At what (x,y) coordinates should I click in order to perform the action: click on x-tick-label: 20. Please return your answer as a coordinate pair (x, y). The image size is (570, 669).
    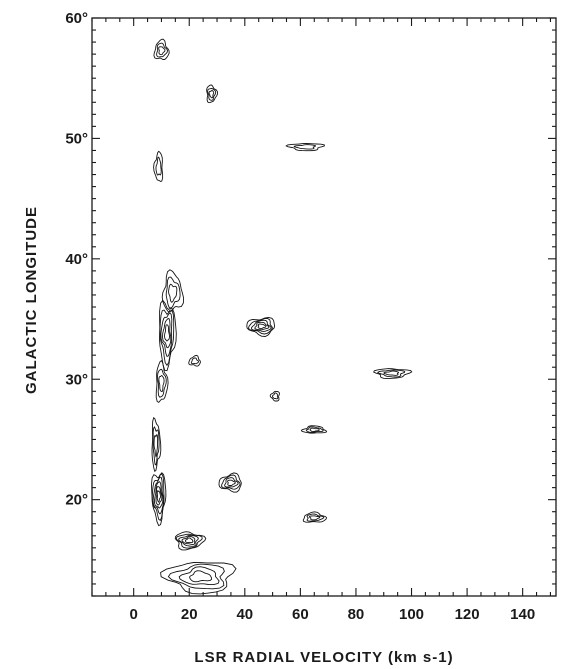
    Looking at the image, I should click on (189, 614).